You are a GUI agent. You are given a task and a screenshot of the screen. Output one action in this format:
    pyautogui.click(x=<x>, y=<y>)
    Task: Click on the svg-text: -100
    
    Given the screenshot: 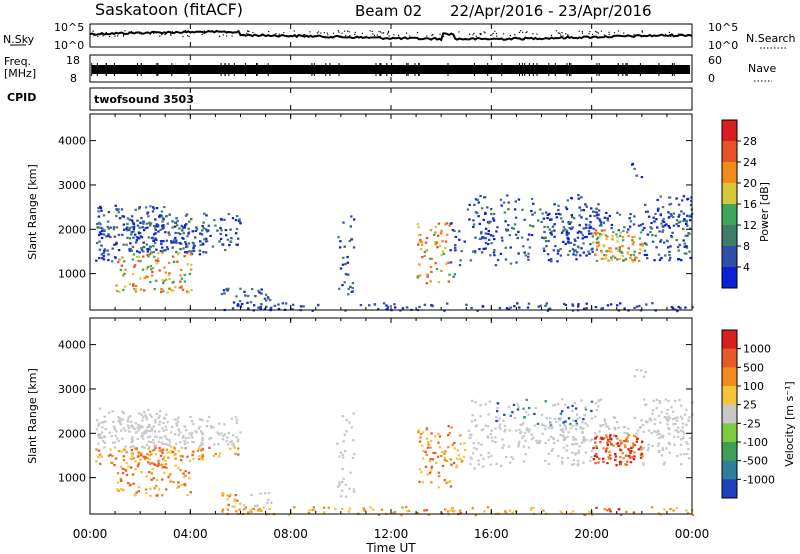 What is the action you would take?
    pyautogui.click(x=755, y=442)
    